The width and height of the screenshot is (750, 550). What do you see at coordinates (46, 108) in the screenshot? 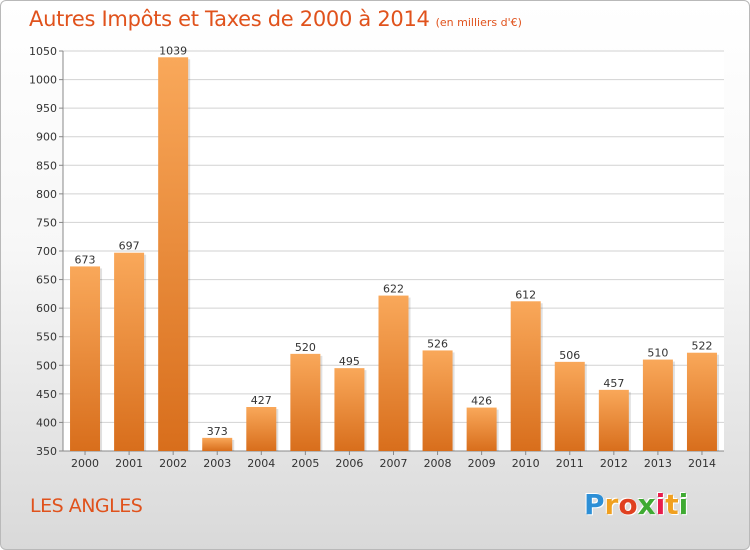
I see `y-tick-label: 950` at bounding box center [46, 108].